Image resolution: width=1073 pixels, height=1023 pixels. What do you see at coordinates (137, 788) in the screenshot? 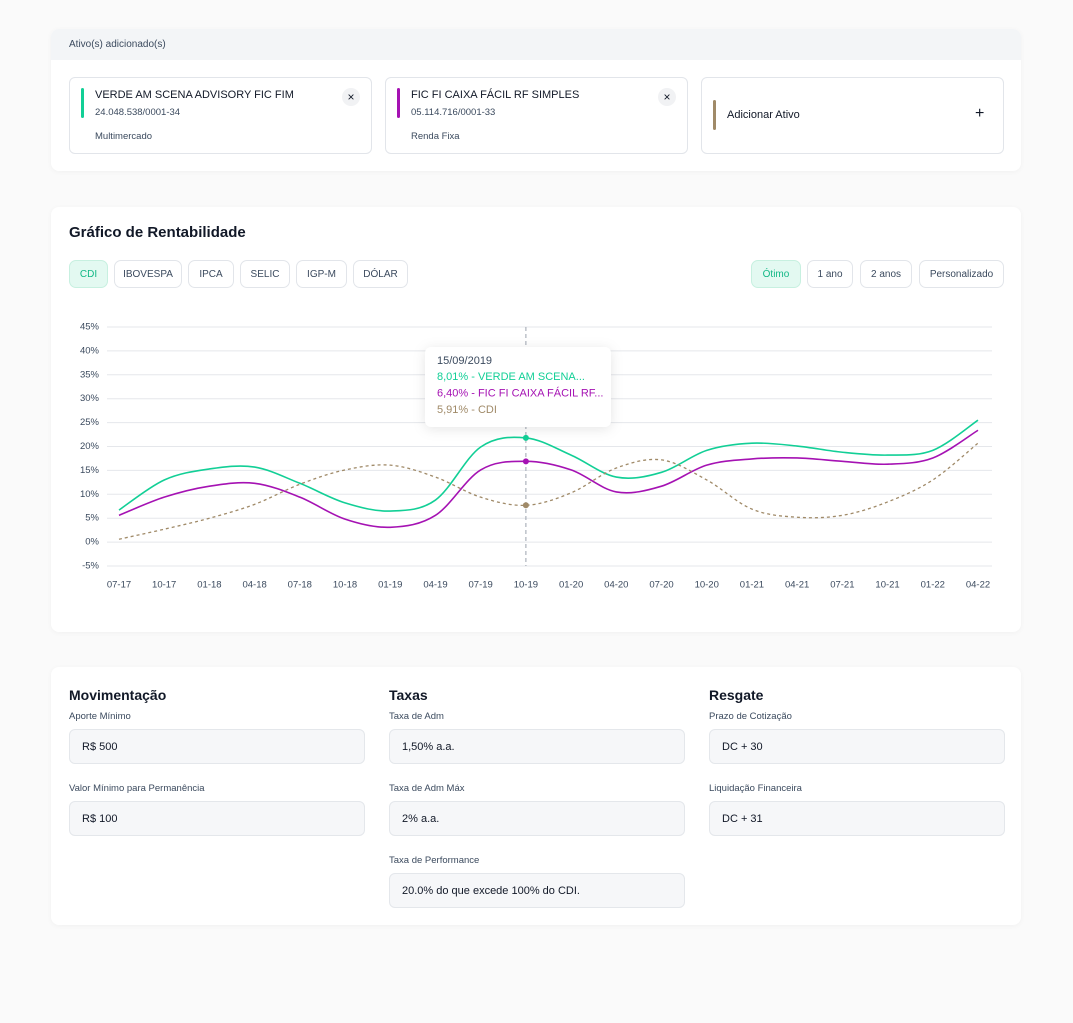
I see `field-label: Valor Mínimo para Permanência` at bounding box center [137, 788].